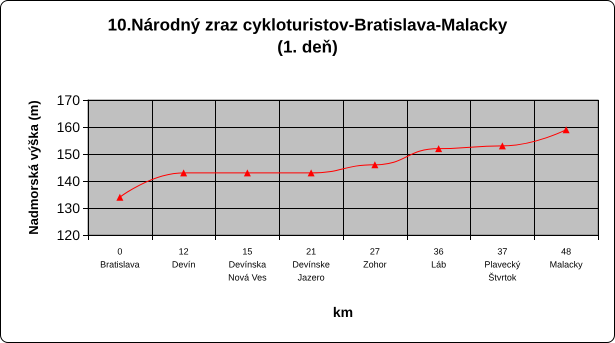 This screenshot has width=615, height=343. What do you see at coordinates (343, 312) in the screenshot?
I see `x-axis-title: km` at bounding box center [343, 312].